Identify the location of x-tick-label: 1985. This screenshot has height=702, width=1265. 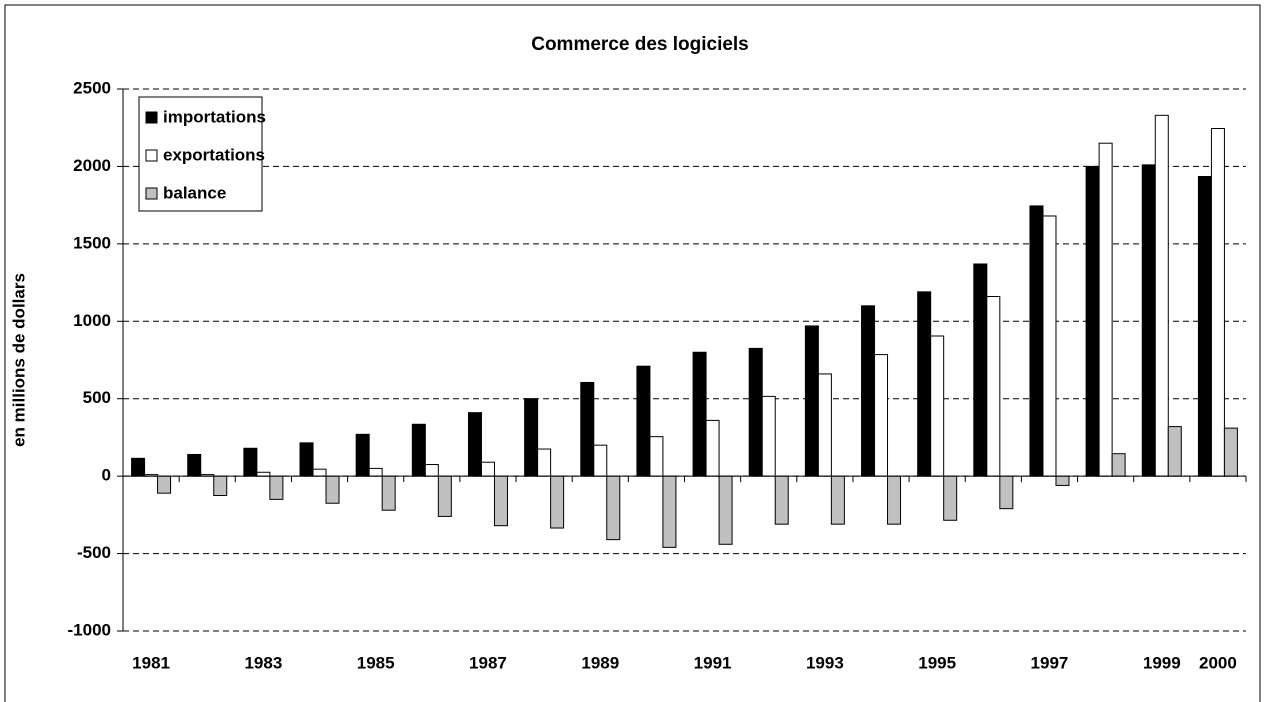
(376, 662).